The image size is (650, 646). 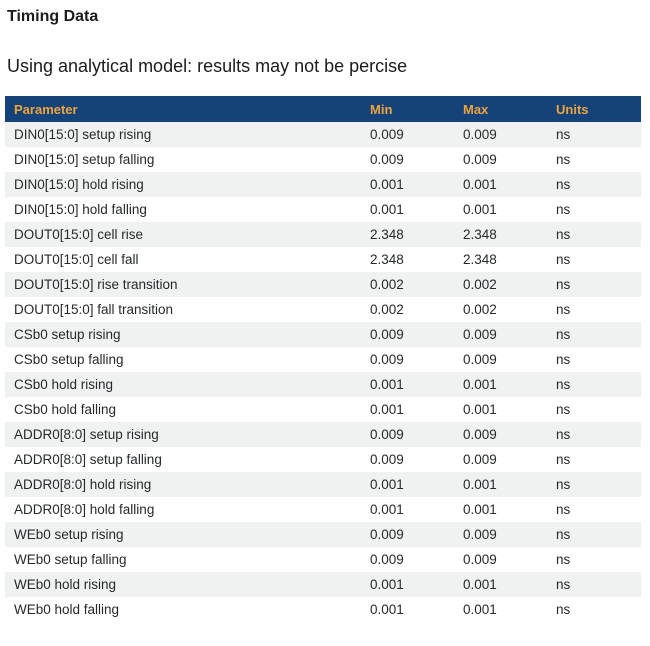 What do you see at coordinates (183, 609) in the screenshot?
I see `parameter-cell: WEb0 hold falling` at bounding box center [183, 609].